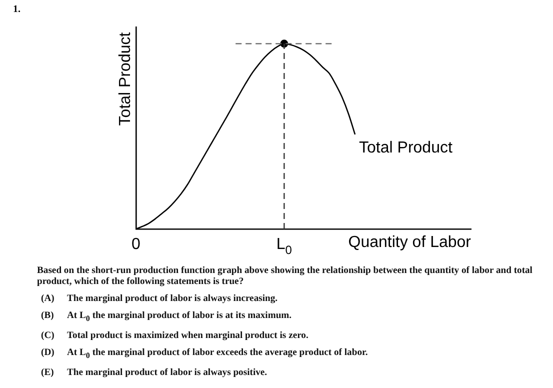 Image resolution: width=553 pixels, height=388 pixels. I want to click on text: (B) At L$_{0}$ the marginal product of labor is at its maximum., so click(166, 316).